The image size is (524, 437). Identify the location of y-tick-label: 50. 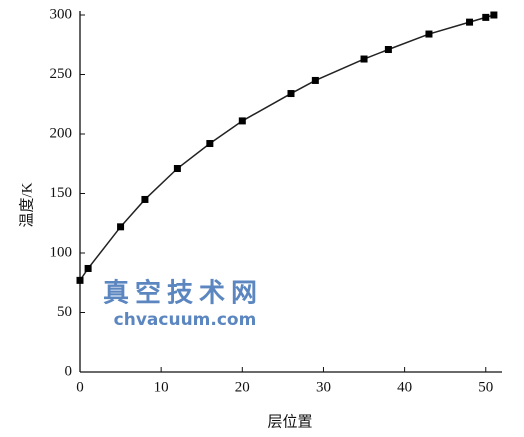
(64, 312).